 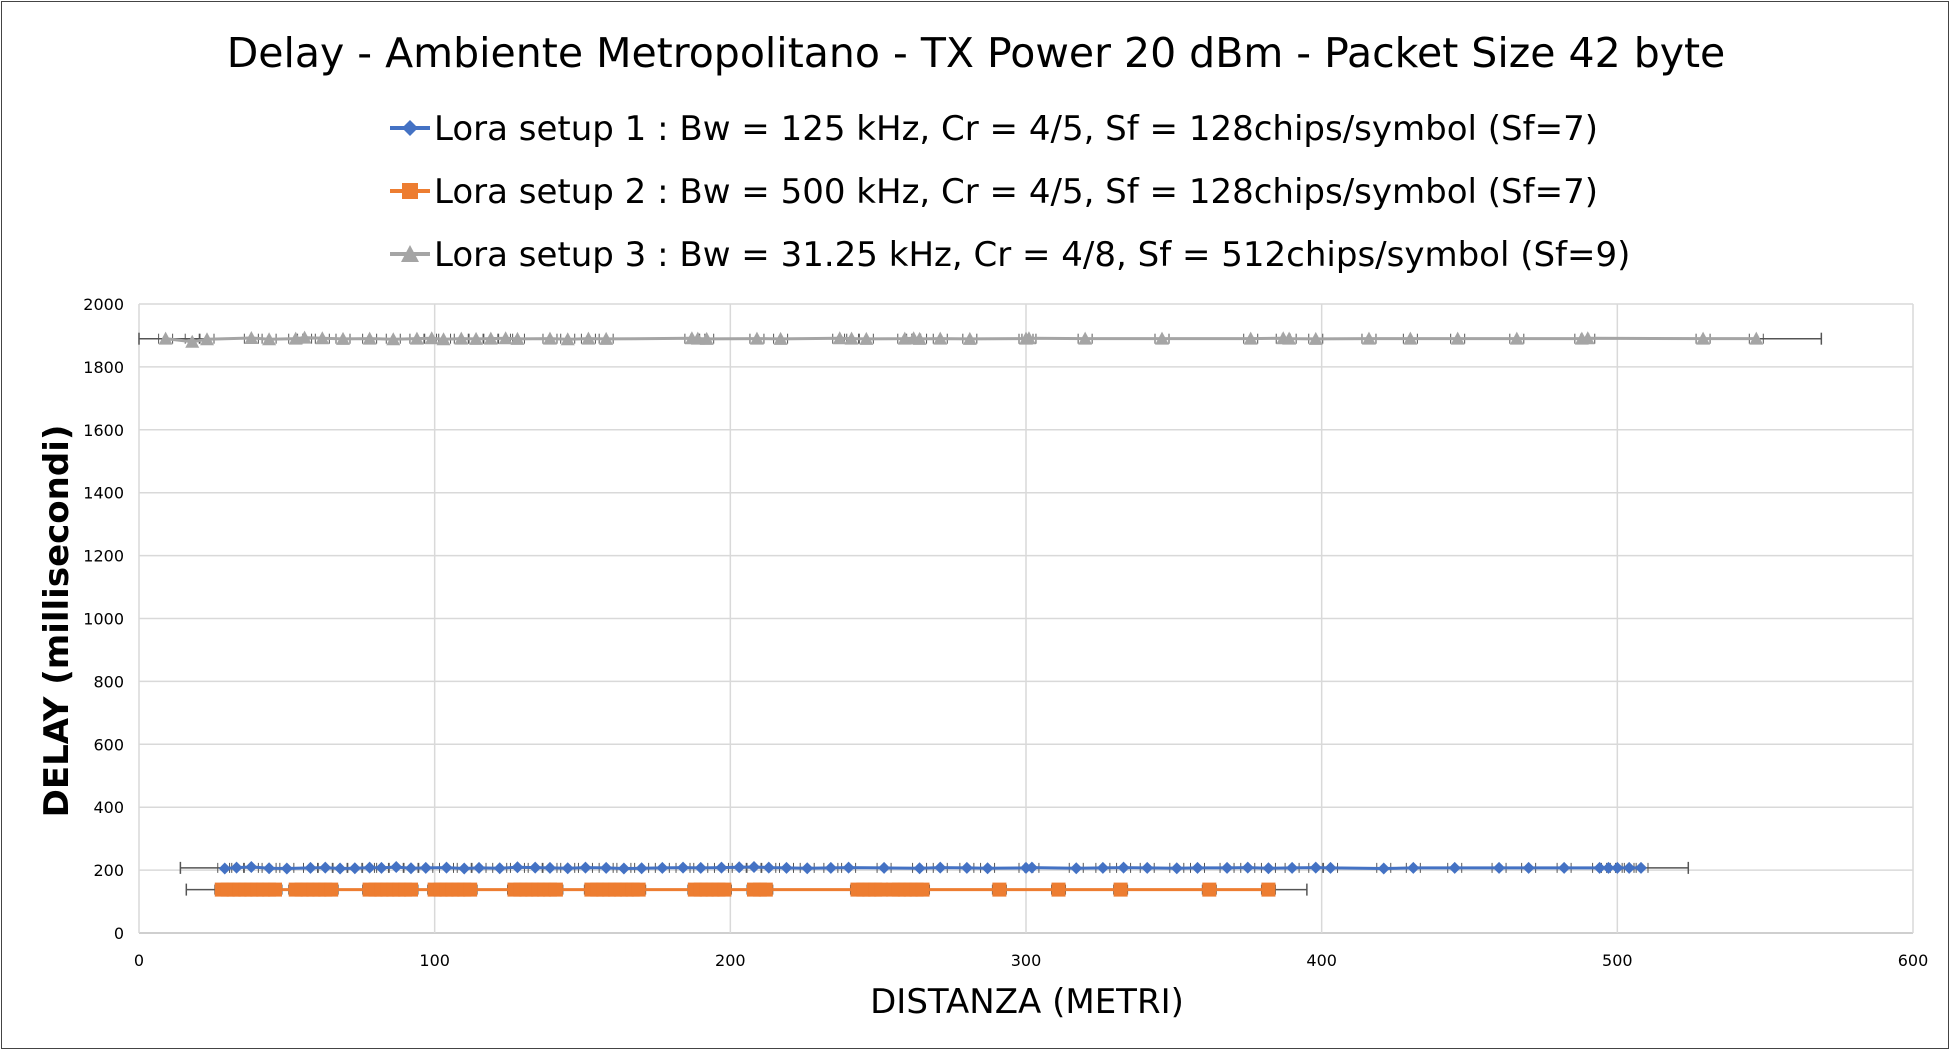 I want to click on y-tick-label: 600, so click(x=108, y=744).